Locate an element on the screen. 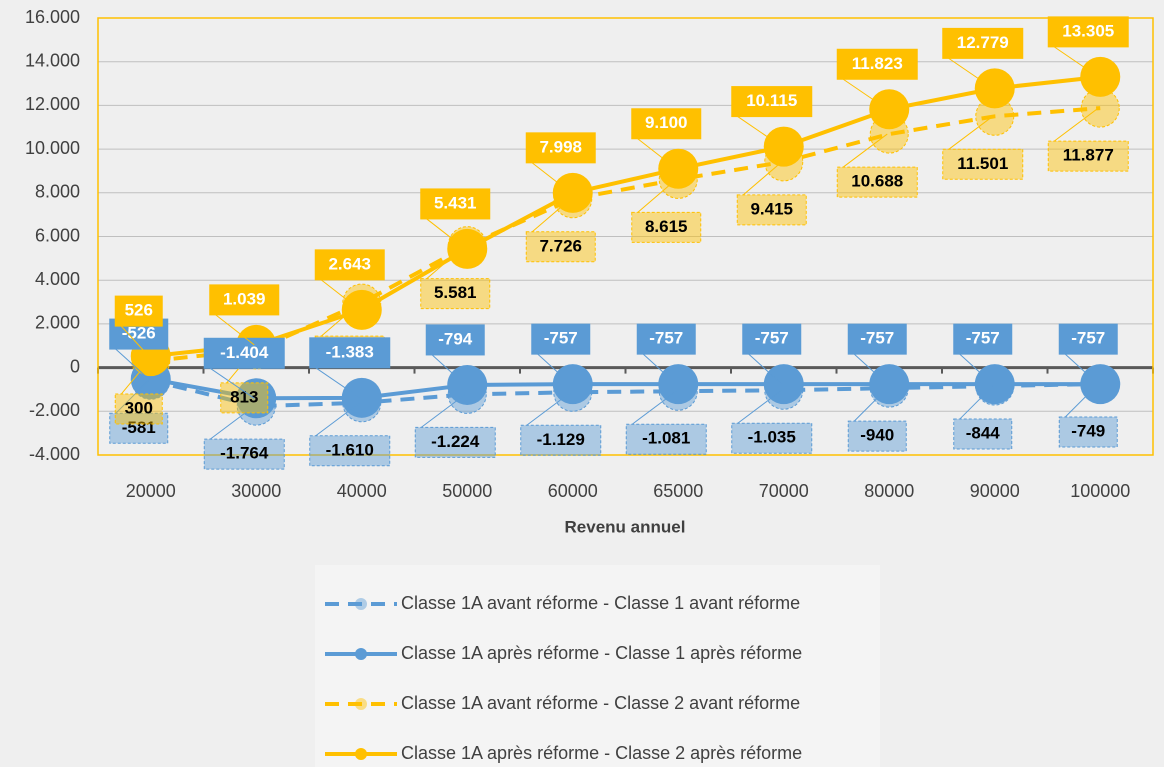  data-label: 7.726 is located at coordinates (560, 245).